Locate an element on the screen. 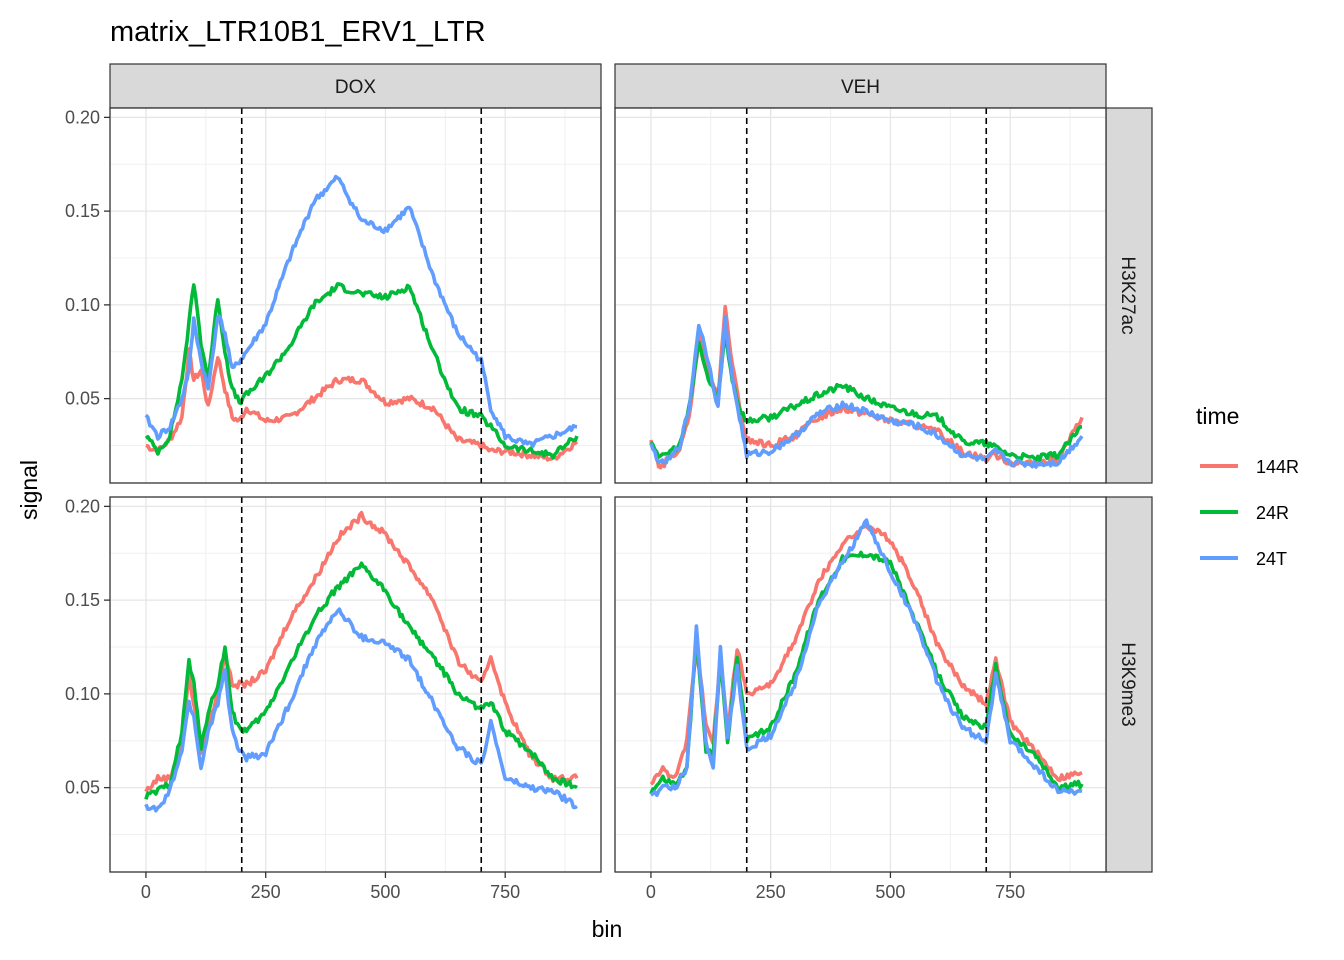  strip-label-dox: DOX is located at coordinates (356, 87).